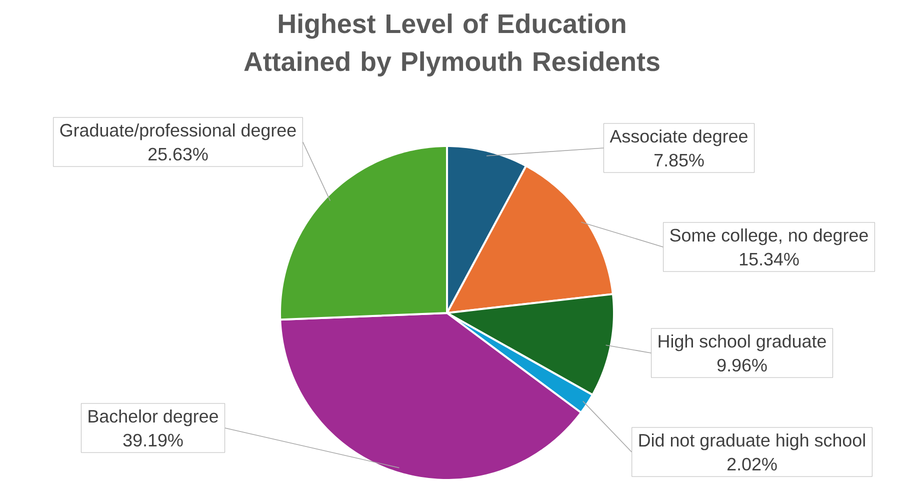 The height and width of the screenshot is (489, 904). I want to click on slice-label: Graduate/professional degree, so click(178, 131).